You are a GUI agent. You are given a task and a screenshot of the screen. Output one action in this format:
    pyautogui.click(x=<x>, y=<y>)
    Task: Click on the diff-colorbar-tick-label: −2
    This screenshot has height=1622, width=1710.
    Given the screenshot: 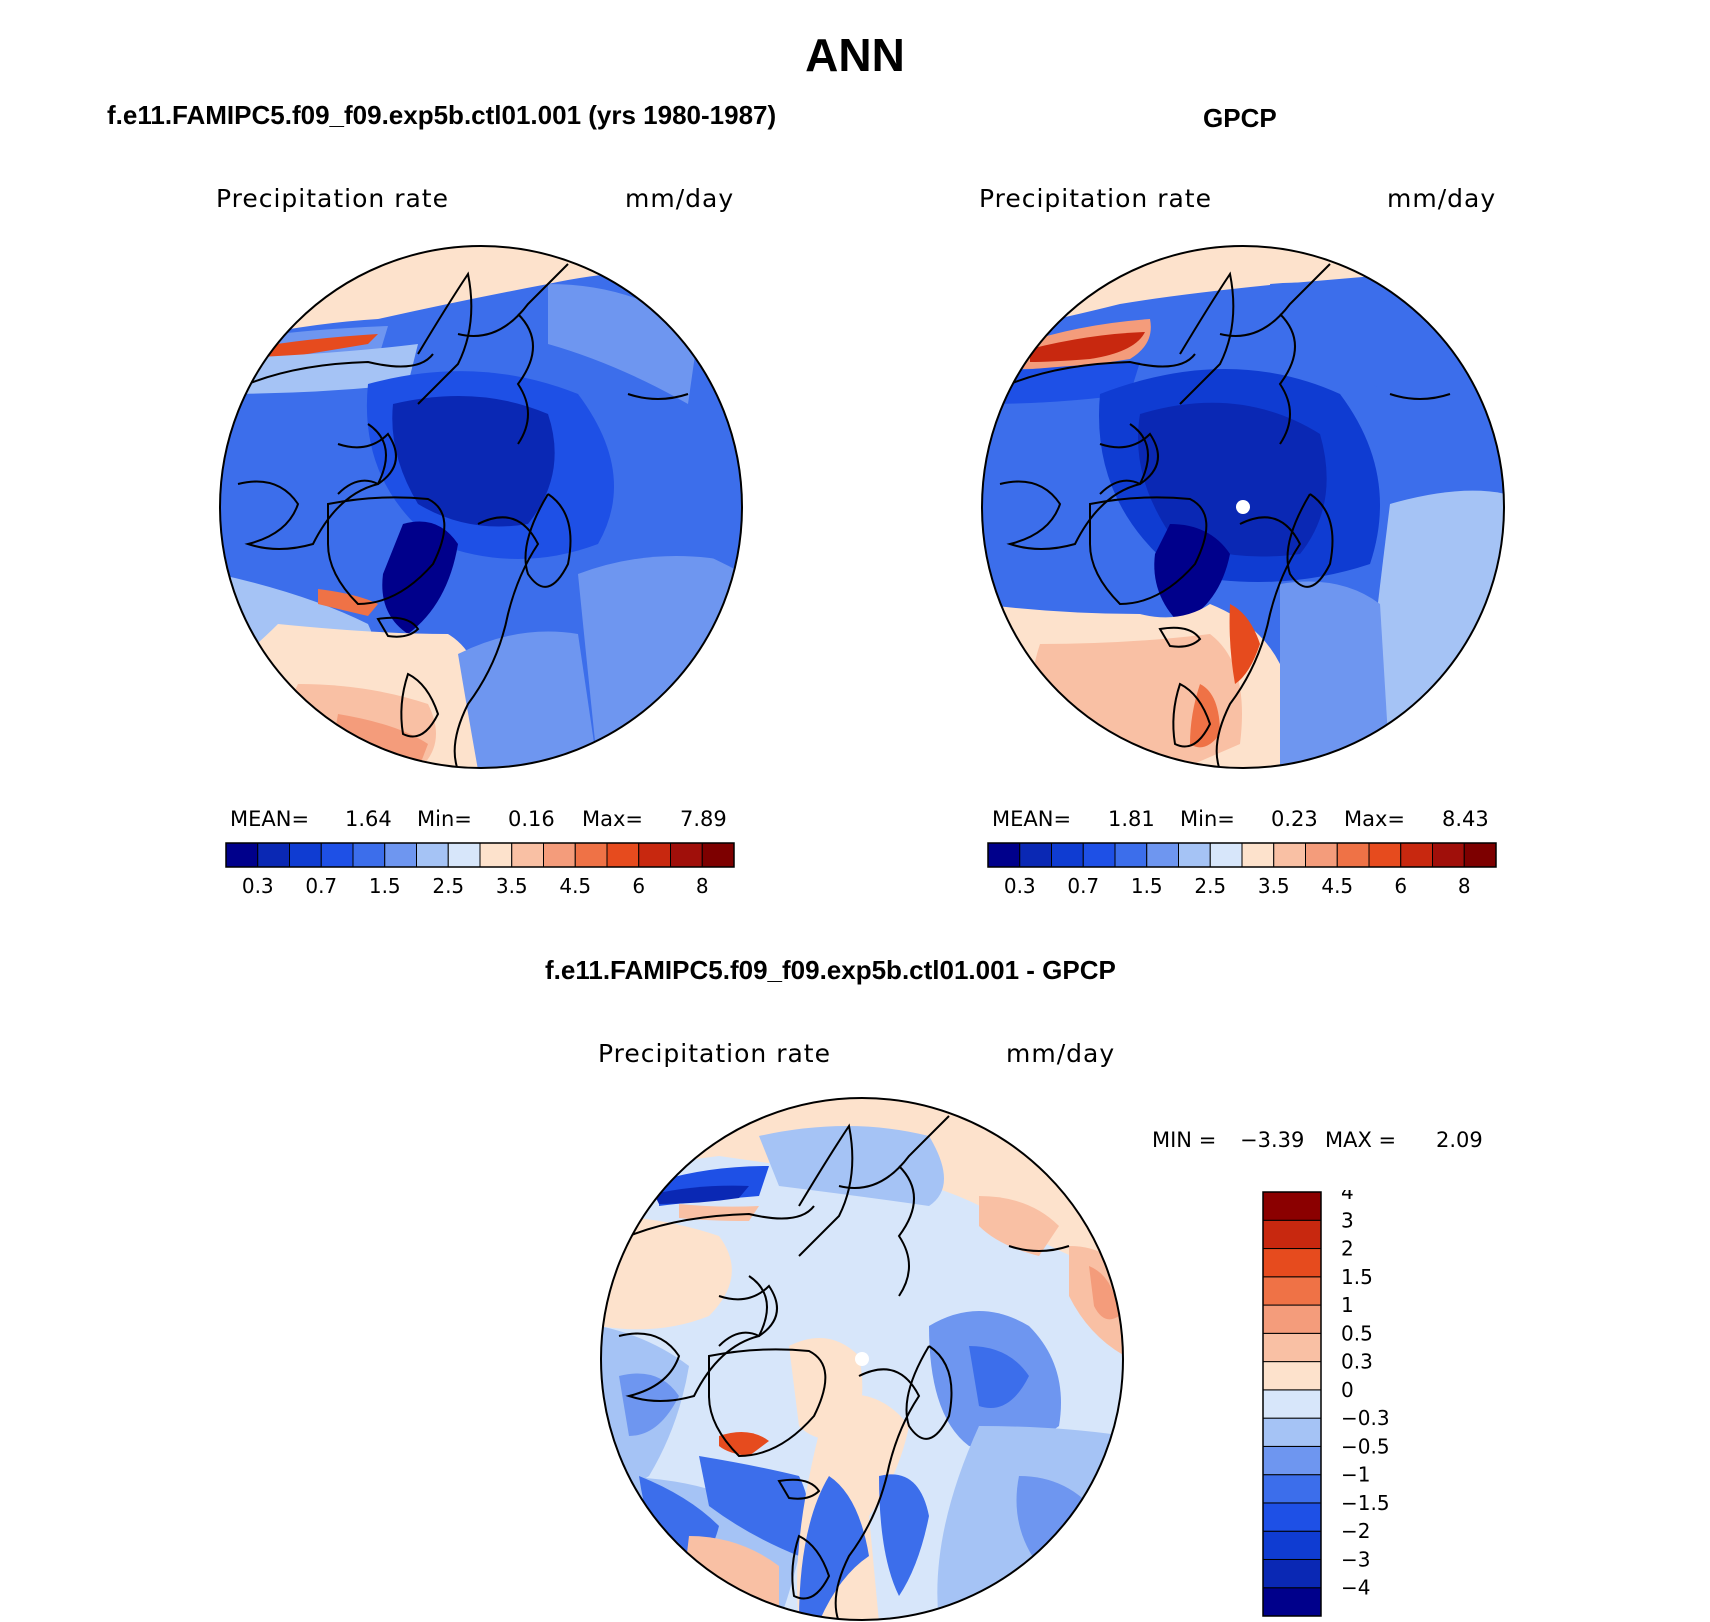 What is the action you would take?
    pyautogui.click(x=1355, y=1531)
    